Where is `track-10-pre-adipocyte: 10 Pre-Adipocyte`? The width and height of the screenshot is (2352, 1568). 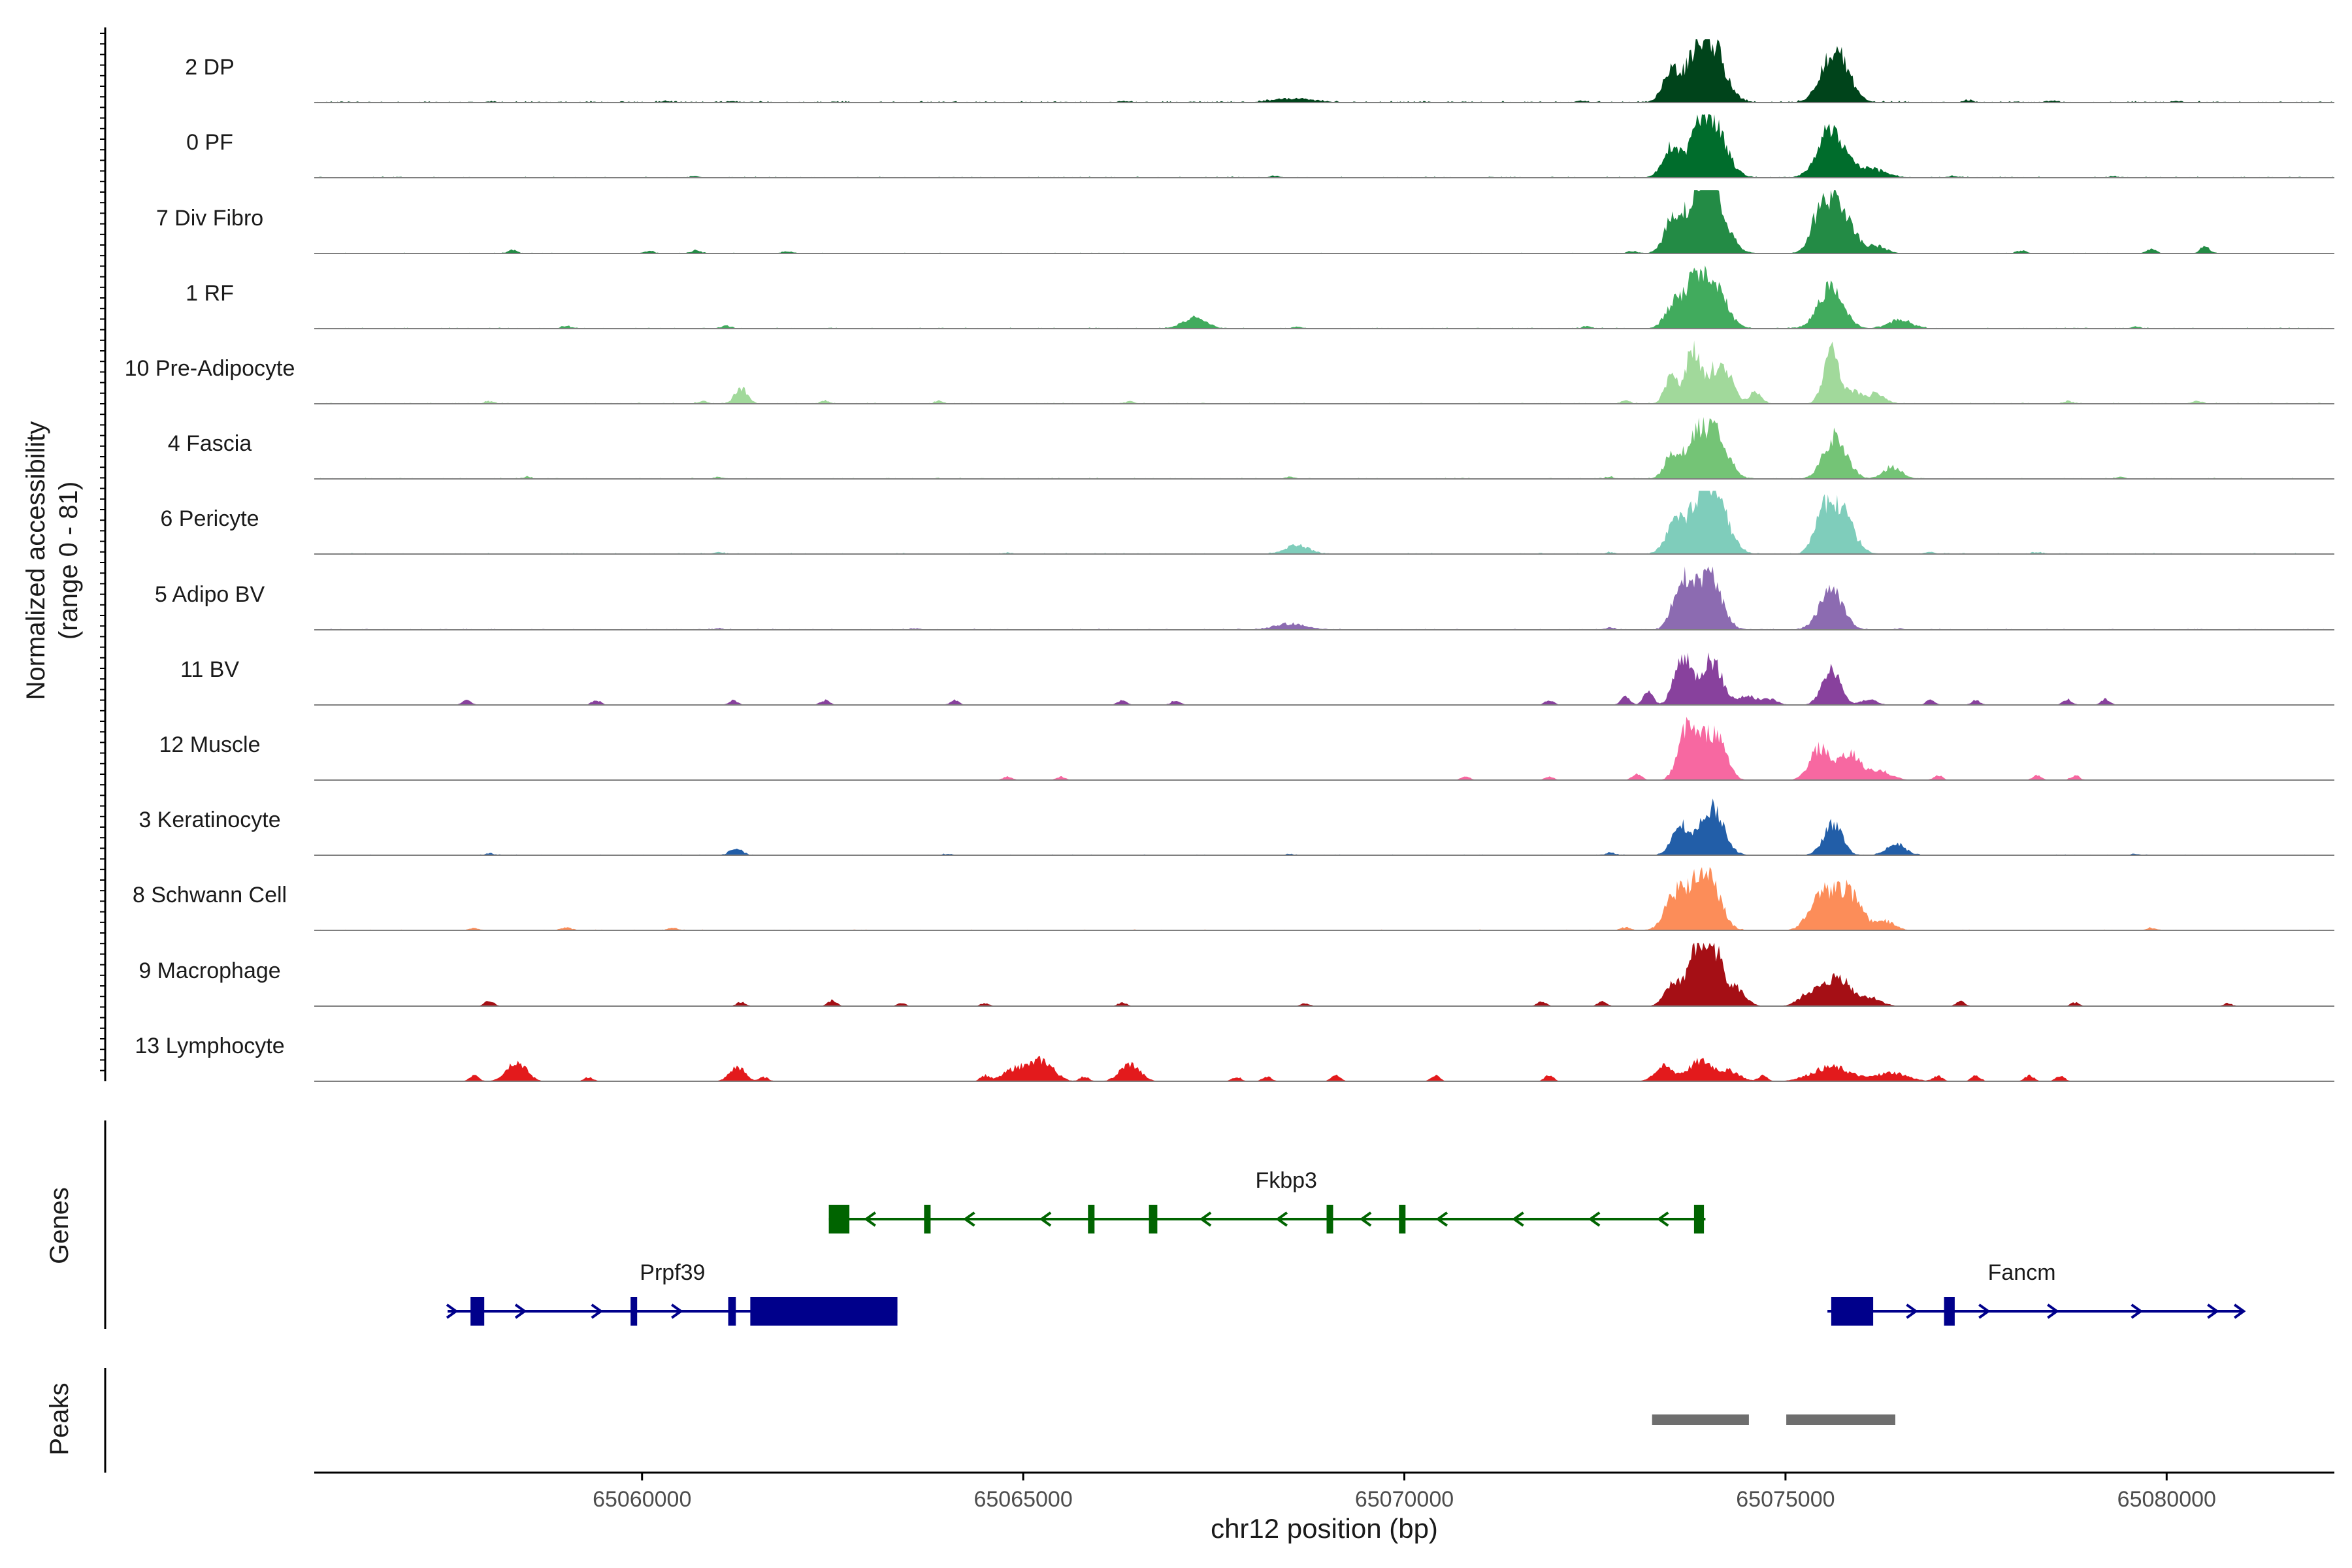
track-10-pre-adipocyte: 10 Pre-Adipocyte is located at coordinates (1229, 372).